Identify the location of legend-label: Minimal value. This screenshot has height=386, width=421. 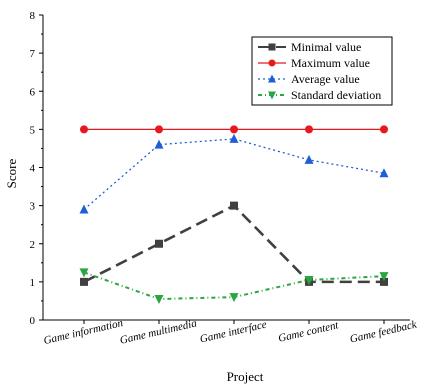
(326, 47).